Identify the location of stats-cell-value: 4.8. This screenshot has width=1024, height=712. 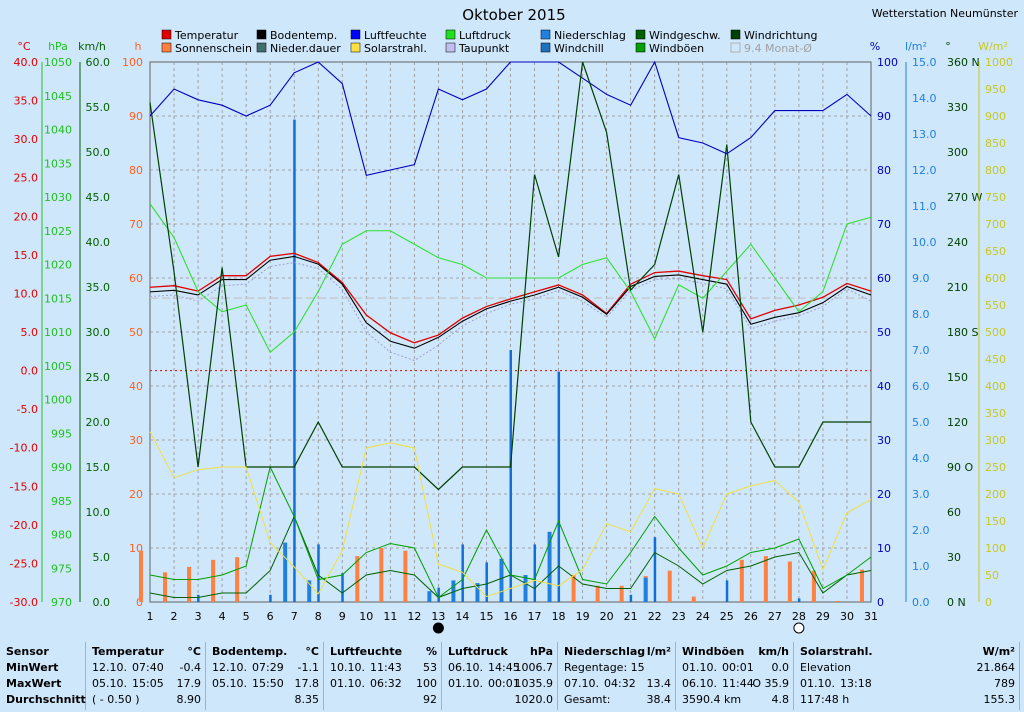
(780, 699).